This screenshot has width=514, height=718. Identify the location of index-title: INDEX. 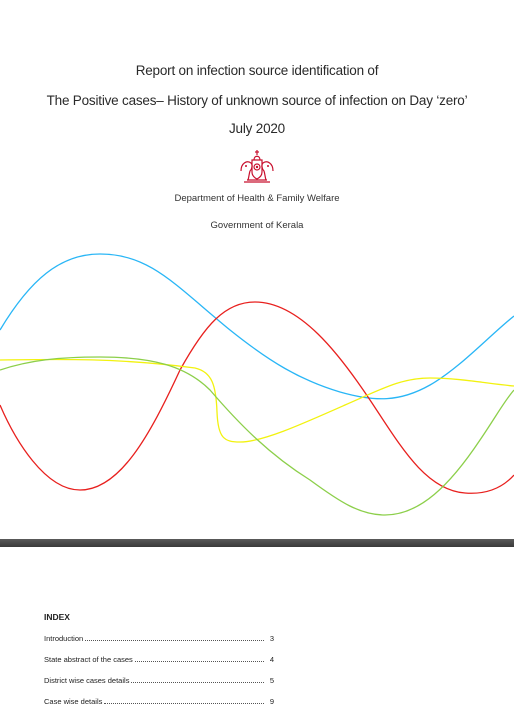
(57, 617).